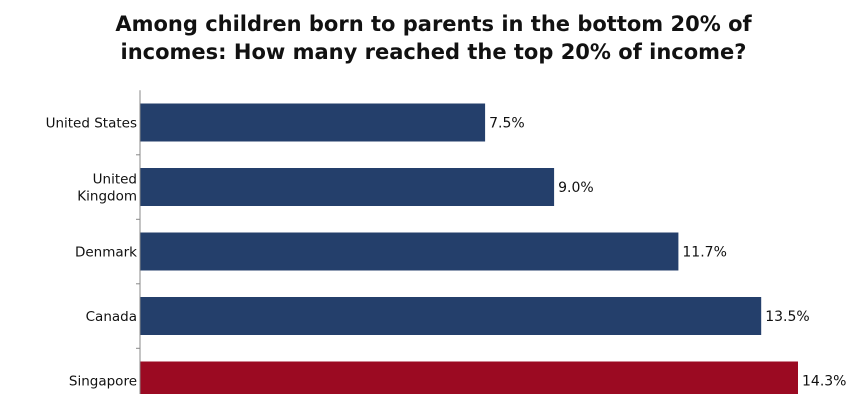 The height and width of the screenshot is (394, 867). Describe the element at coordinates (115, 180) in the screenshot. I see `category-label-line: United` at that location.